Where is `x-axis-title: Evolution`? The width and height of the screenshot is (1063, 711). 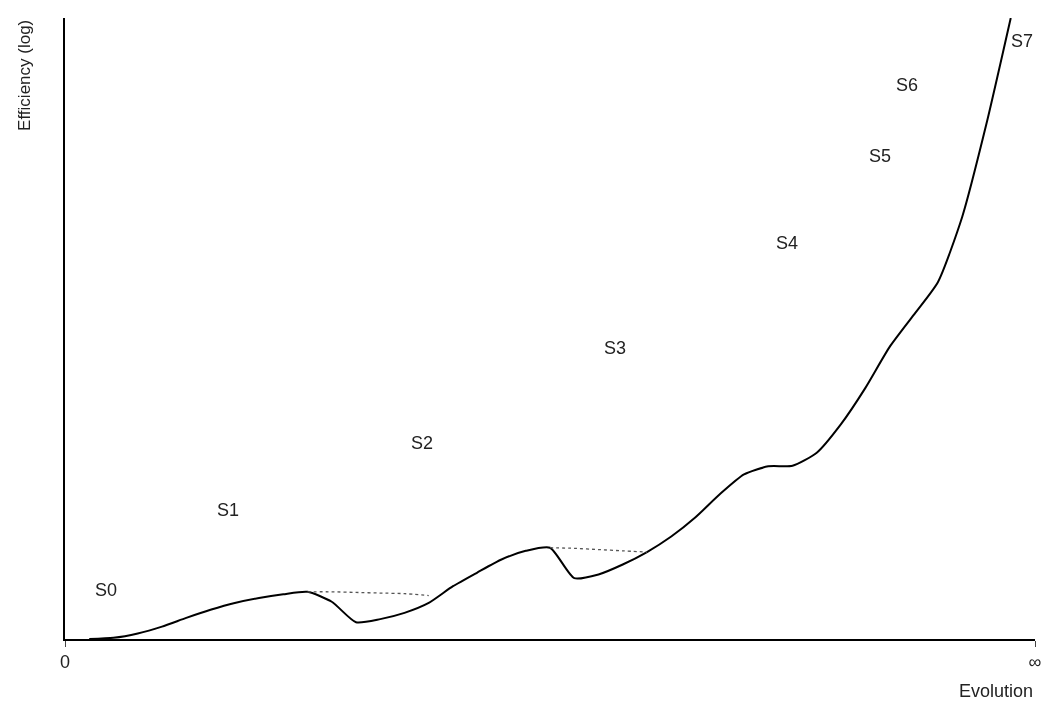
x-axis-title: Evolution is located at coordinates (996, 691).